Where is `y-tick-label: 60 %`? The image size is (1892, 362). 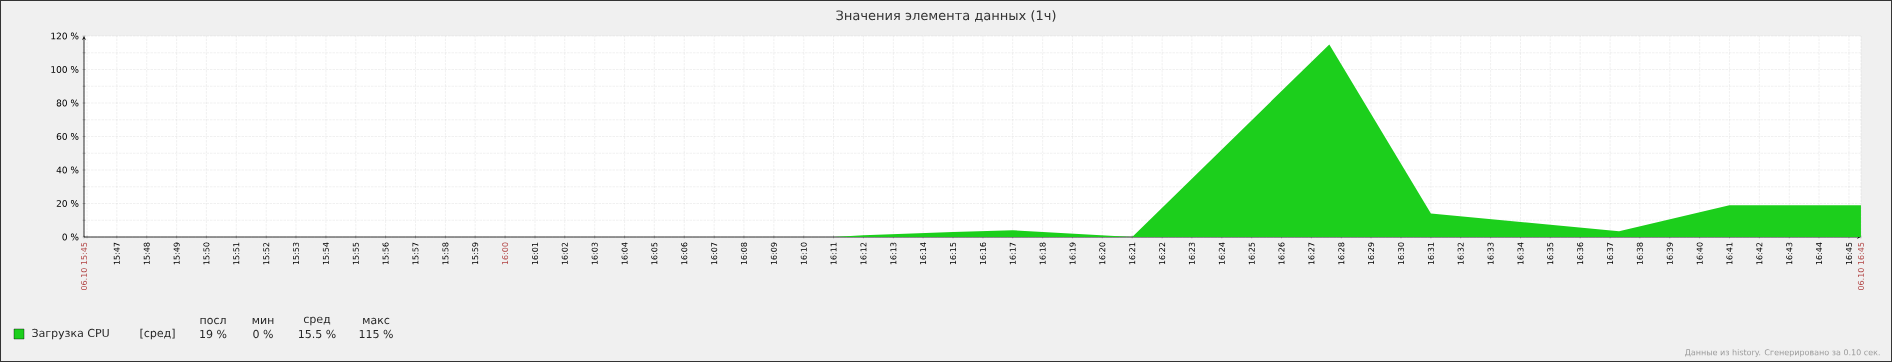 y-tick-label: 60 % is located at coordinates (67, 136).